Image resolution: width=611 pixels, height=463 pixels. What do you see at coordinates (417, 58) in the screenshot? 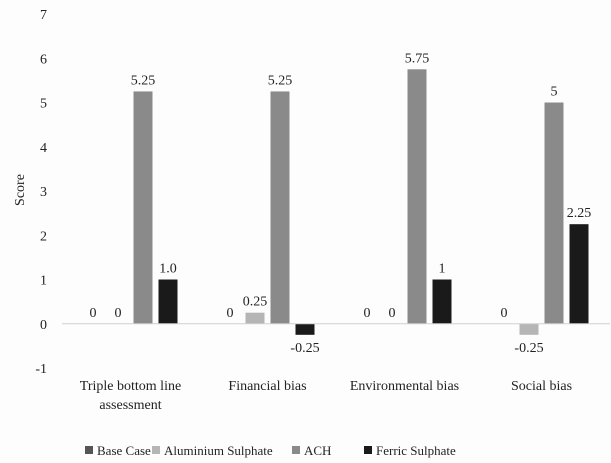
I see `data-label: 5.75` at bounding box center [417, 58].